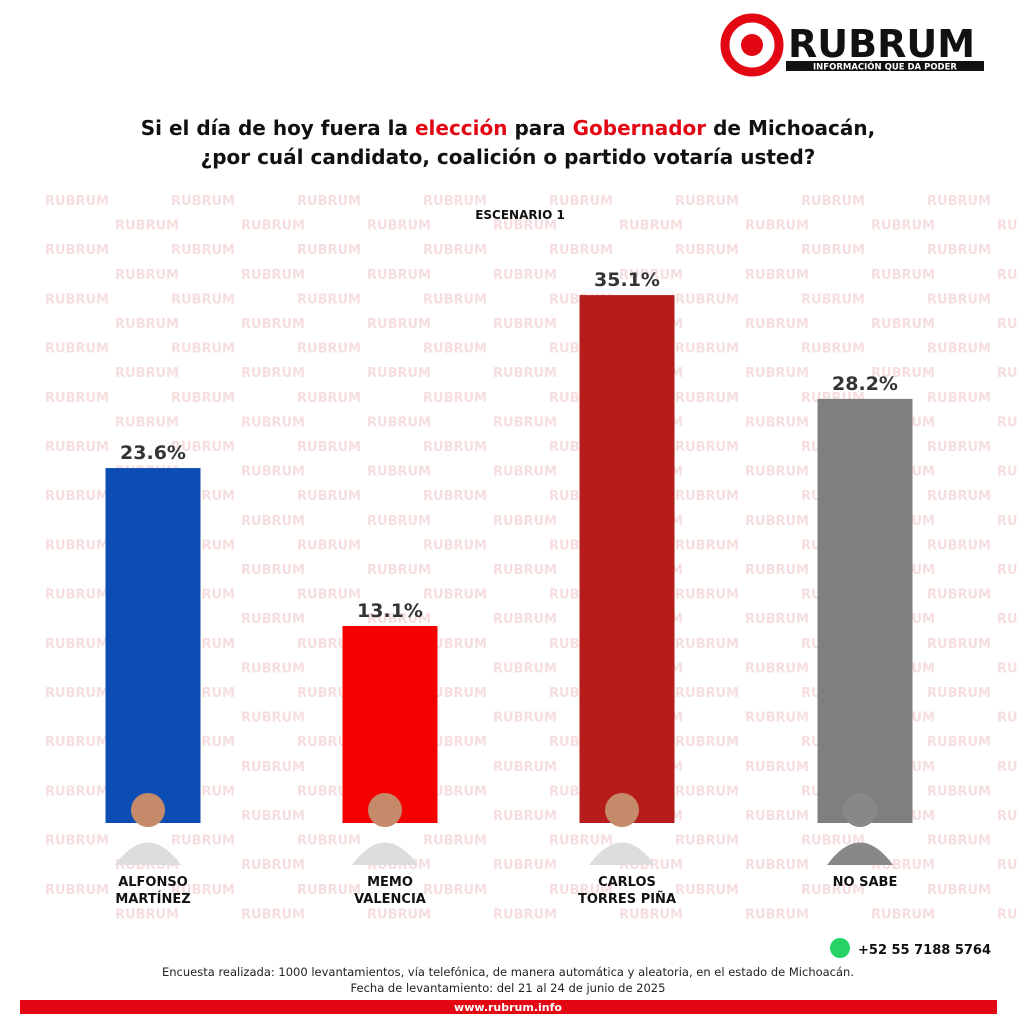 The image size is (1017, 1024). I want to click on value-label: 28.2%, so click(865, 384).